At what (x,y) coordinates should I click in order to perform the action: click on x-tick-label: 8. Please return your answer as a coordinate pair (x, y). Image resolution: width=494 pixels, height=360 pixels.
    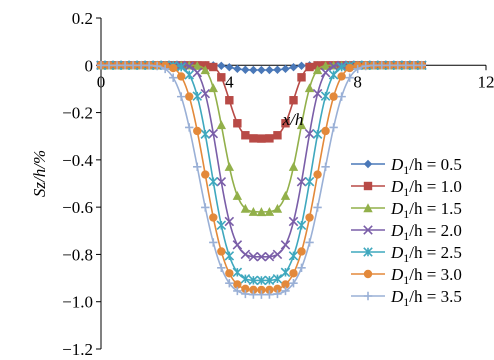
    Looking at the image, I should click on (357, 81).